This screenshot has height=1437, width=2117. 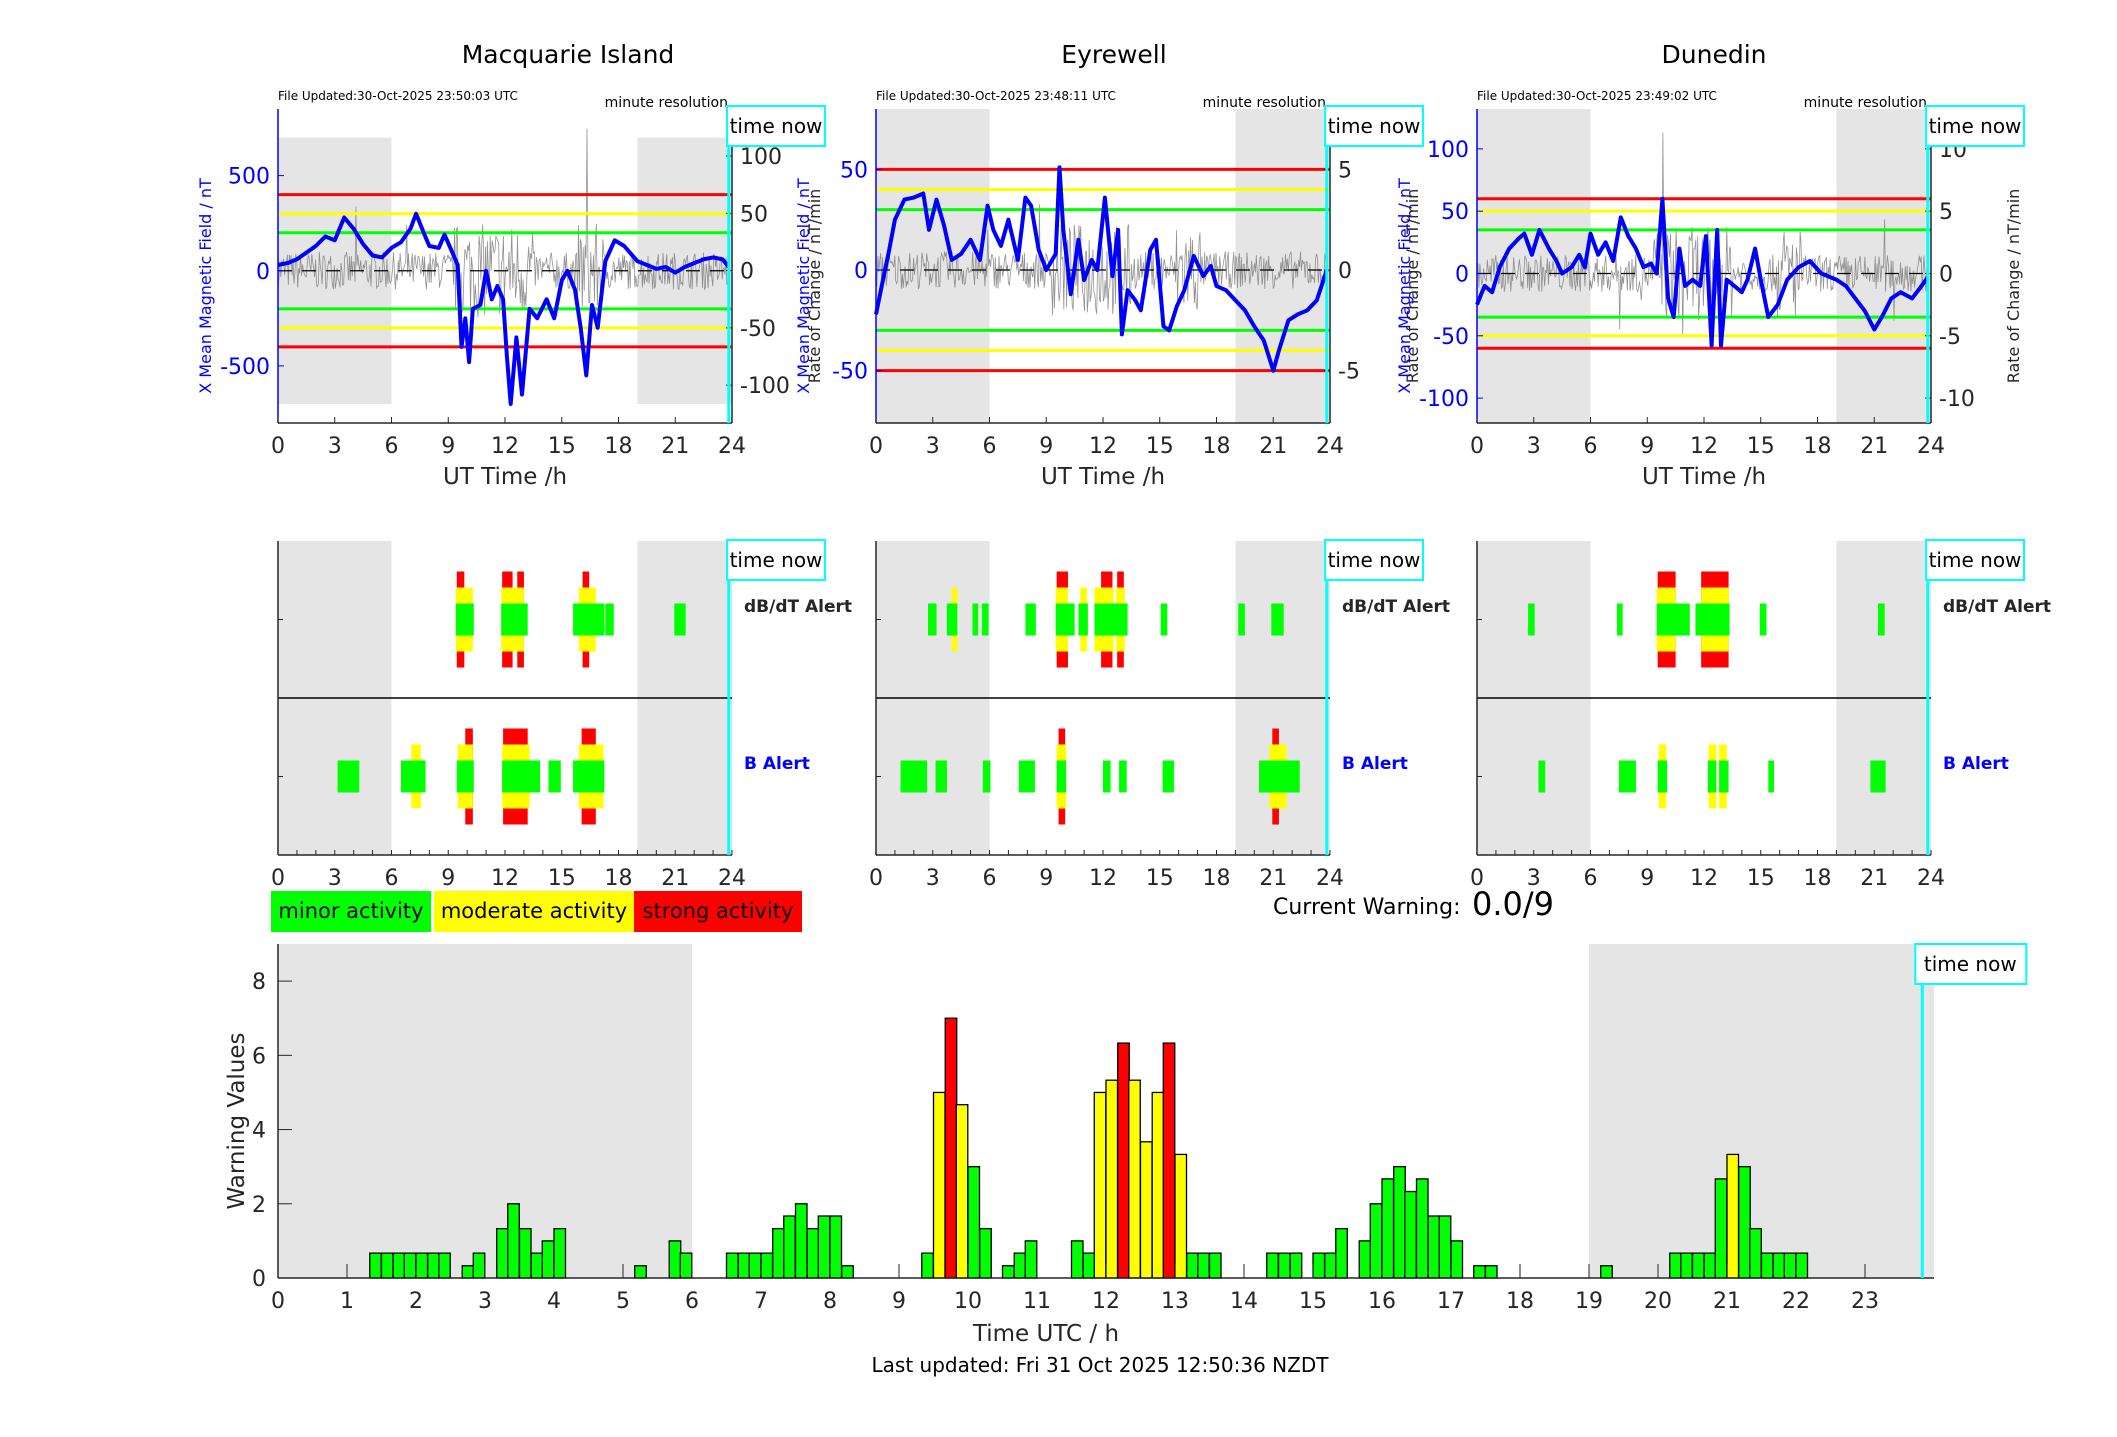 What do you see at coordinates (1037, 1301) in the screenshot?
I see `x-tick-label: 11` at bounding box center [1037, 1301].